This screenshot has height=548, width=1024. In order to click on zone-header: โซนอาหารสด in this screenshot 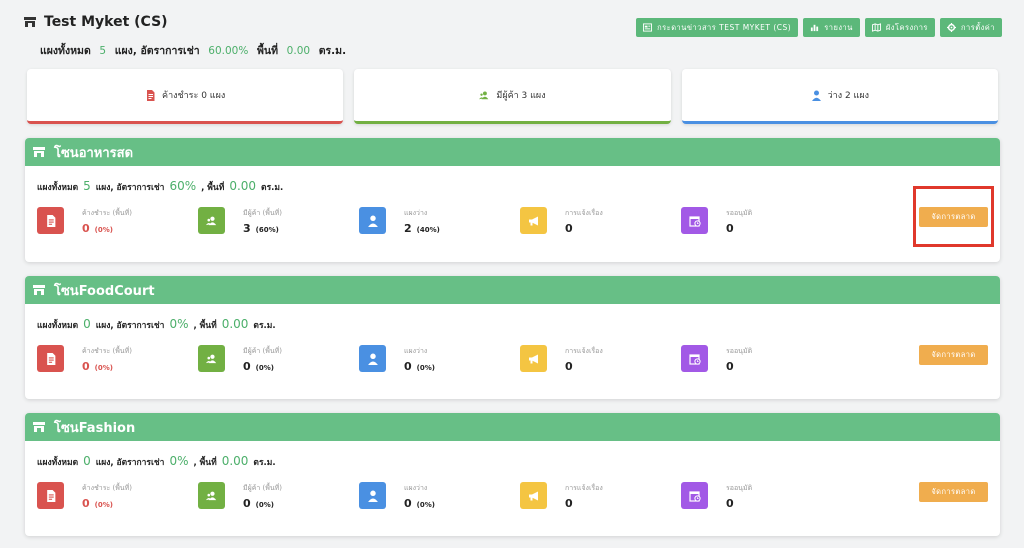, I will do `click(512, 152)`.